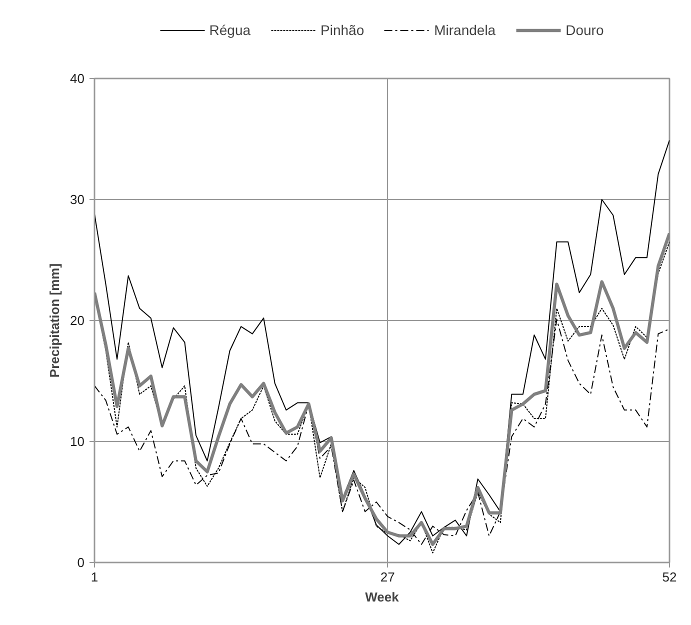 The image size is (691, 625). I want to click on y-tick-label: 0, so click(81, 562).